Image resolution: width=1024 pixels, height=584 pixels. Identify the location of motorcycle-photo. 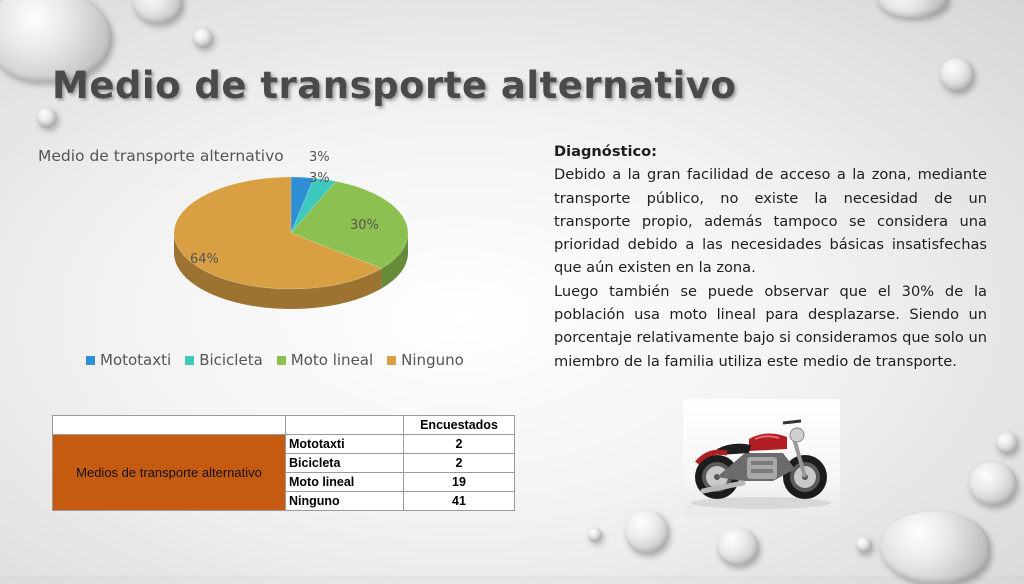
(761, 457).